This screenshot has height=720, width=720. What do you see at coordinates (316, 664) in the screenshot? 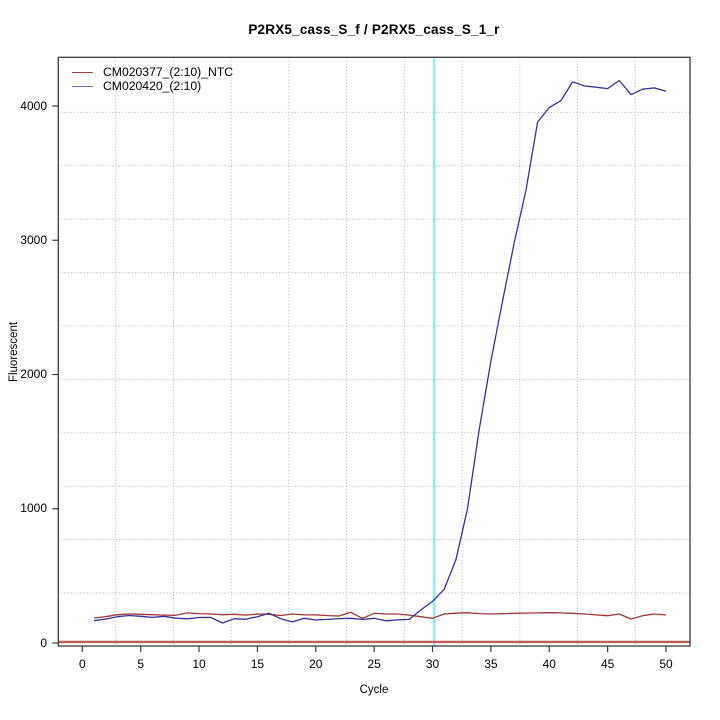
I see `x-tick-label: 20` at bounding box center [316, 664].